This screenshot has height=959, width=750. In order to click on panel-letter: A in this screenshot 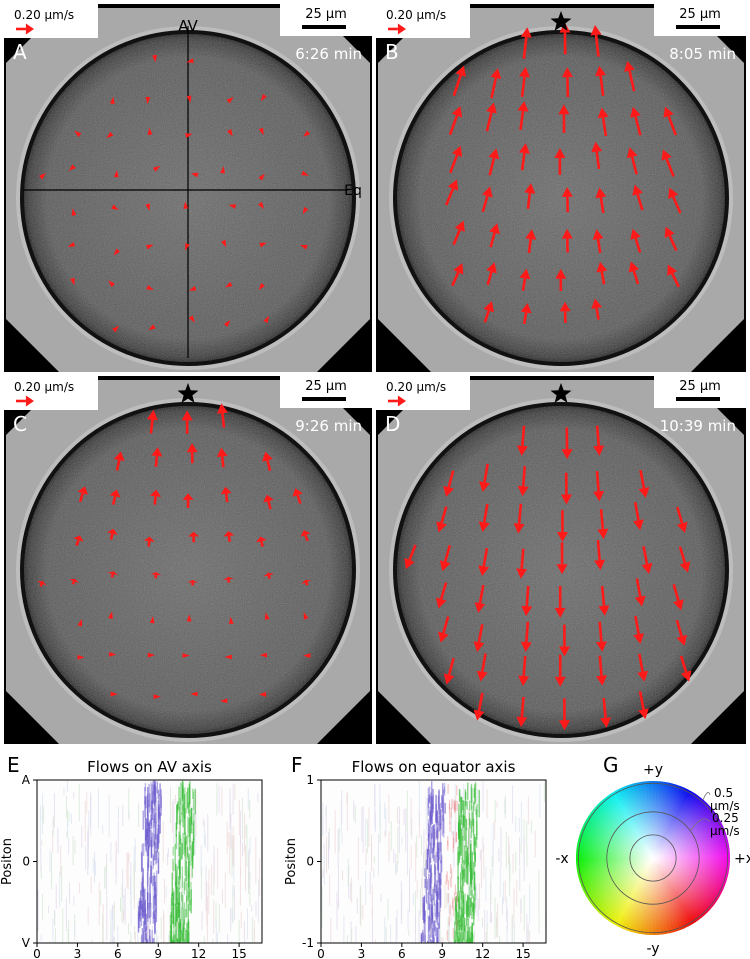, I will do `click(20, 52)`.